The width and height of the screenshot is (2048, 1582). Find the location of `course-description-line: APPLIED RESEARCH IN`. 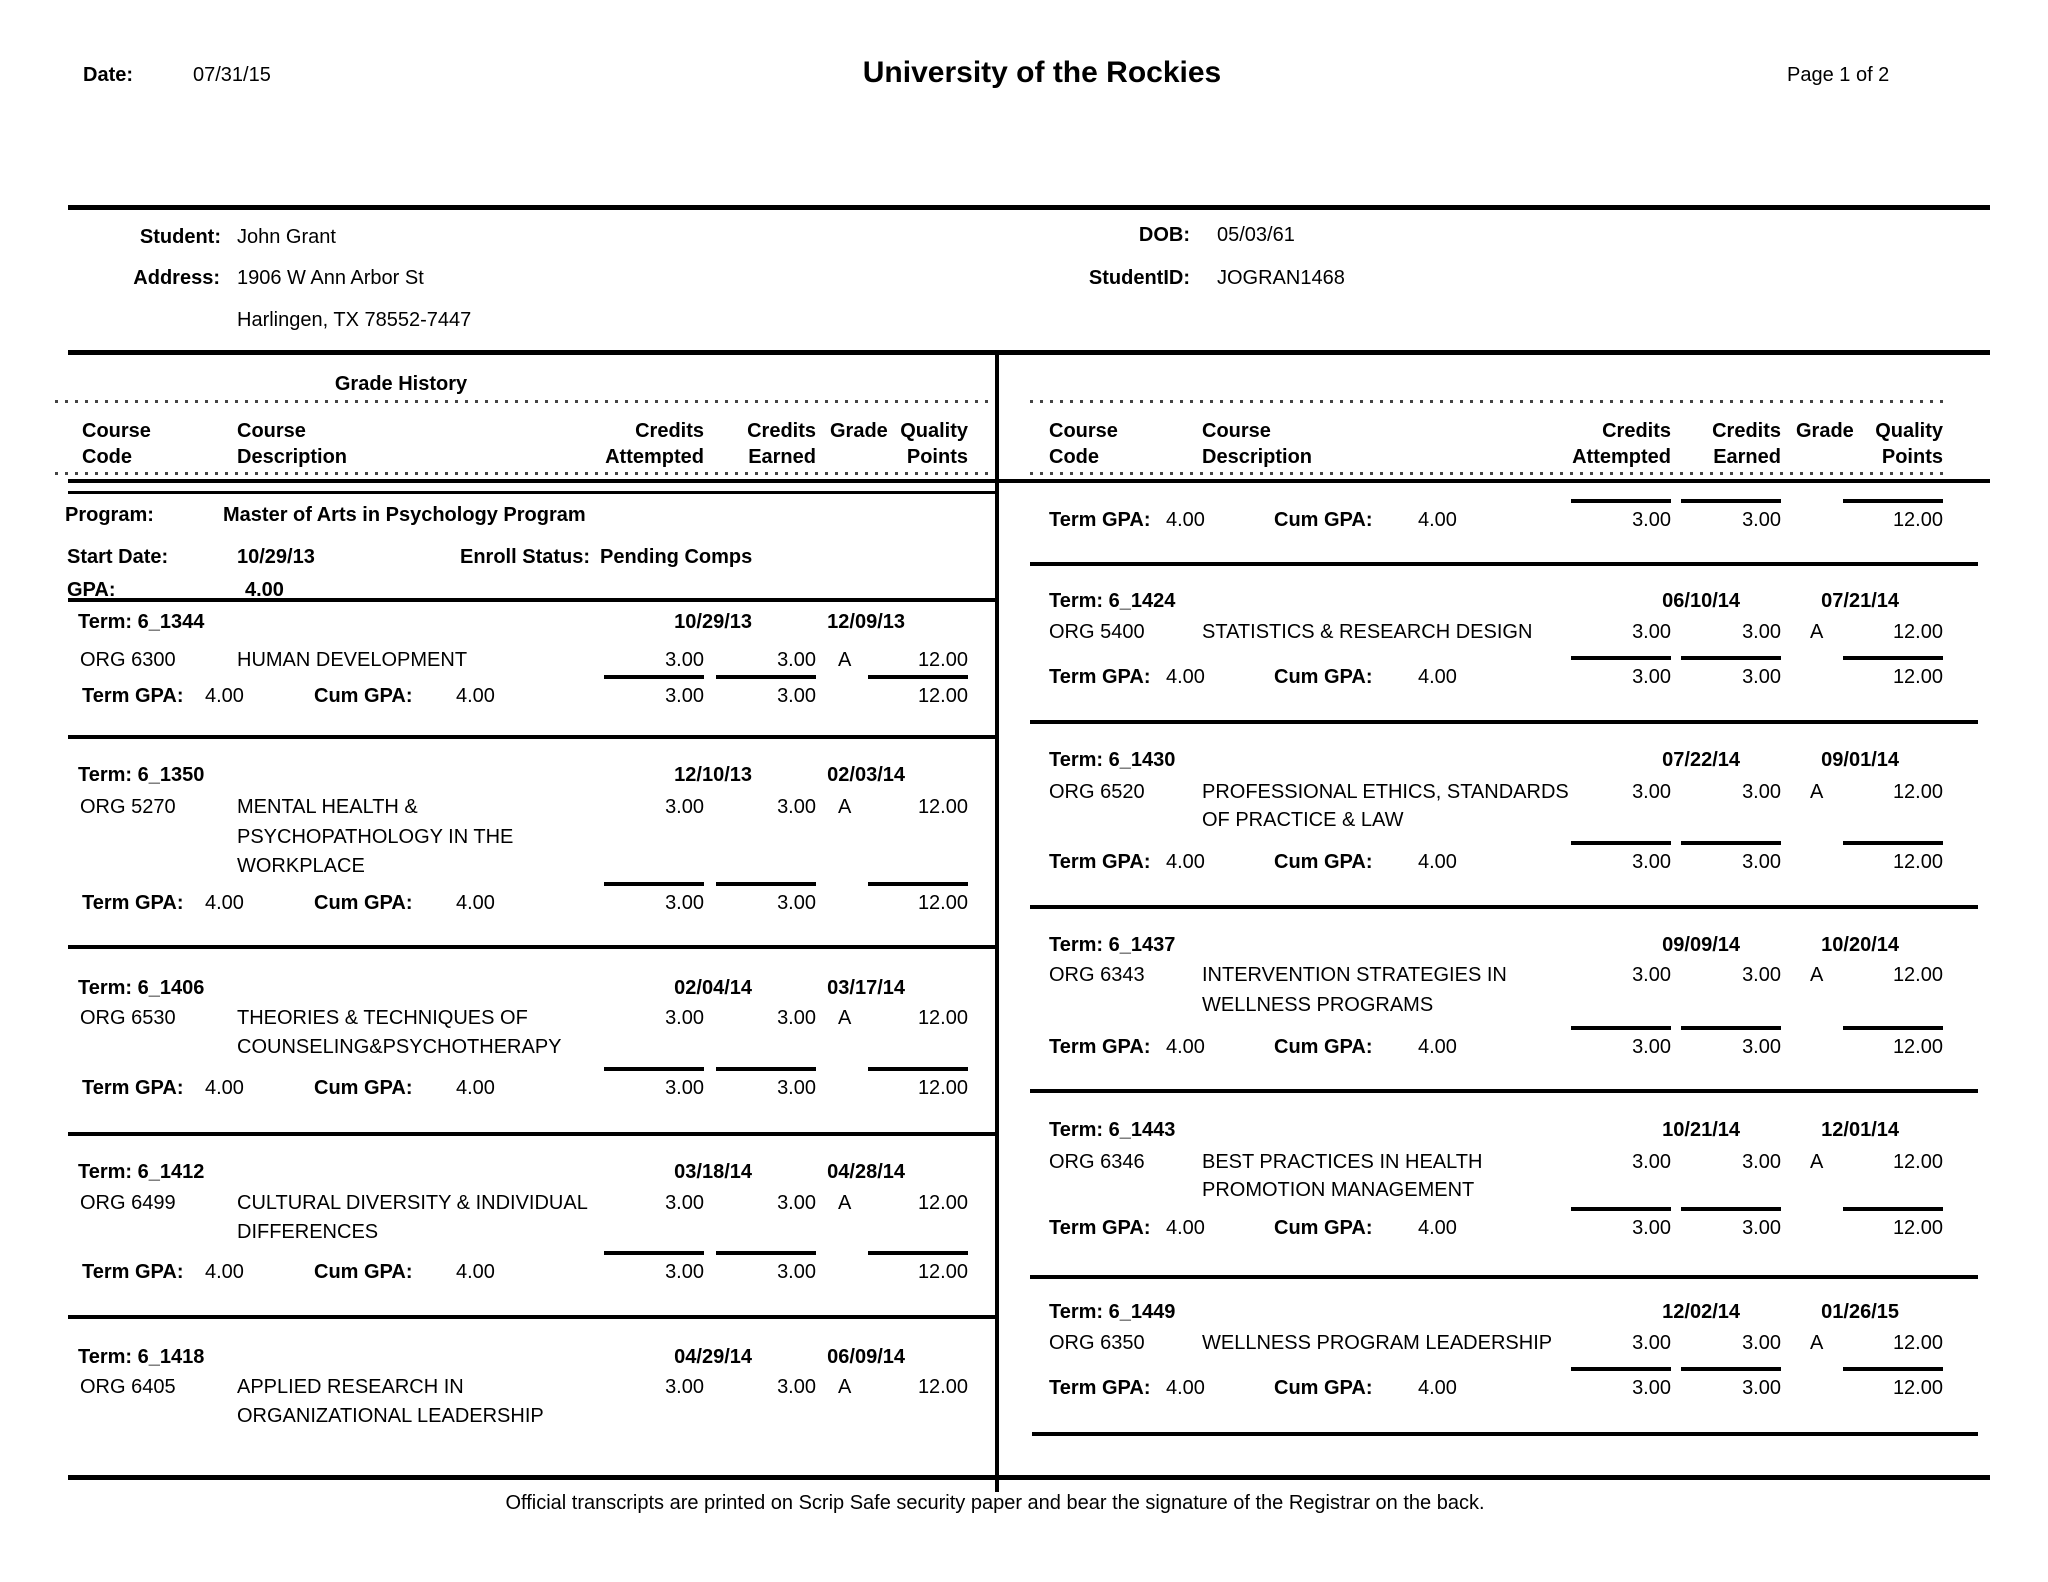

course-description-line: APPLIED RESEARCH IN is located at coordinates (350, 1387).